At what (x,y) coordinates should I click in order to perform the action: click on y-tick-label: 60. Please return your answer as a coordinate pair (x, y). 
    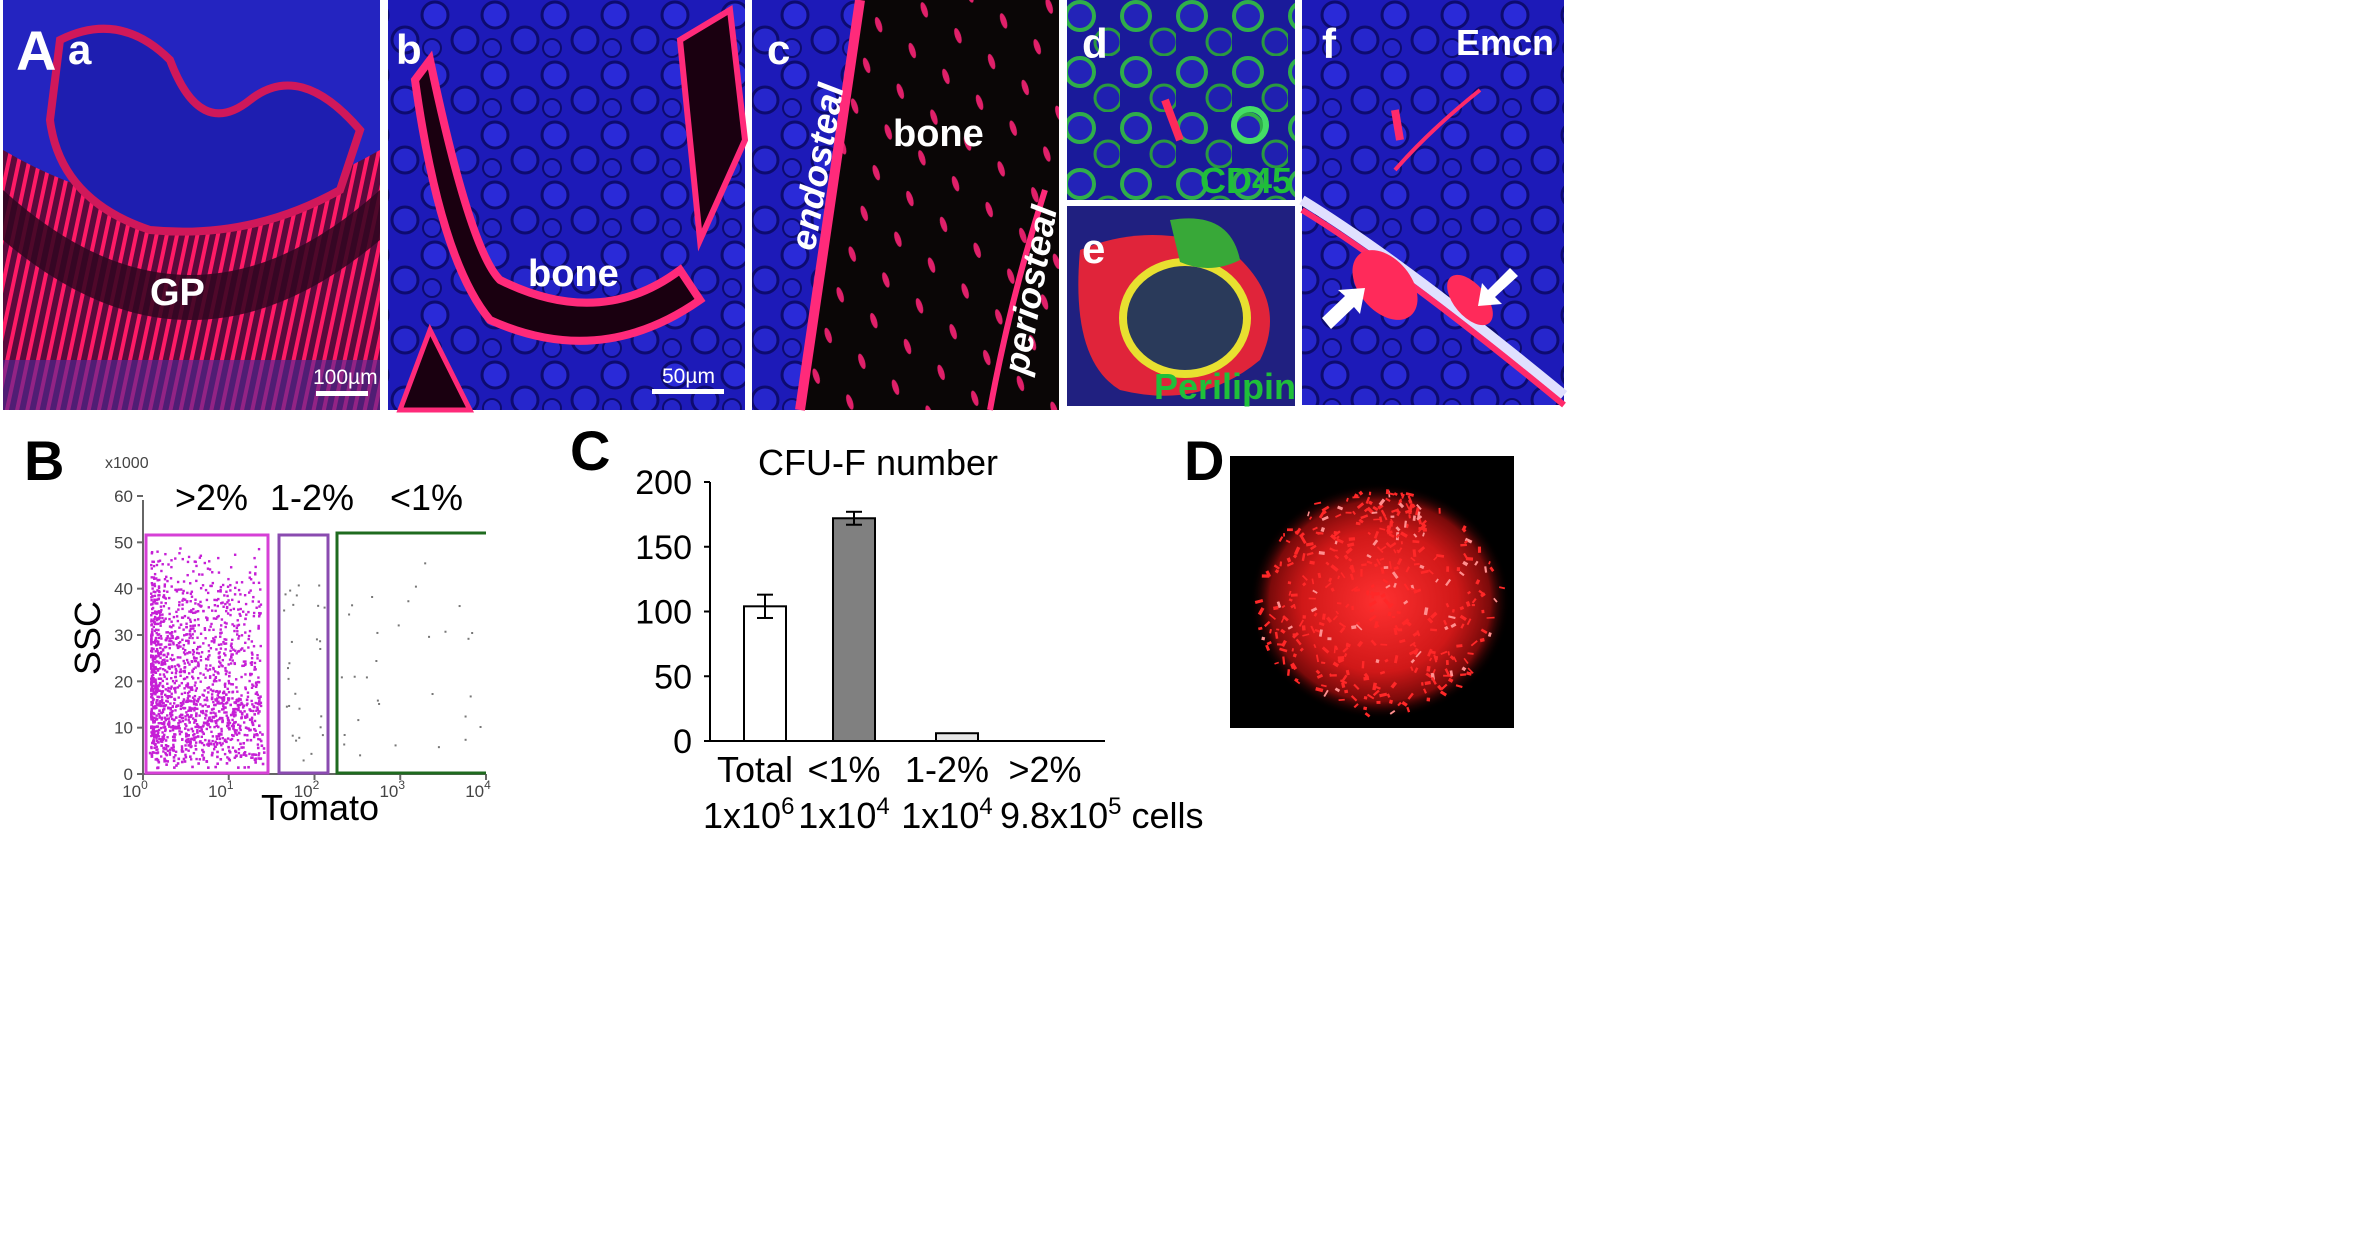
    Looking at the image, I should click on (123, 496).